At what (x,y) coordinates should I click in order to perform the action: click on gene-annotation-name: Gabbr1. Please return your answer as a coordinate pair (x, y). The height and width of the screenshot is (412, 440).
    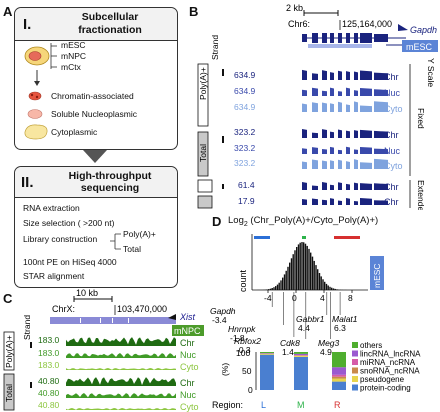
    Looking at the image, I should click on (310, 319).